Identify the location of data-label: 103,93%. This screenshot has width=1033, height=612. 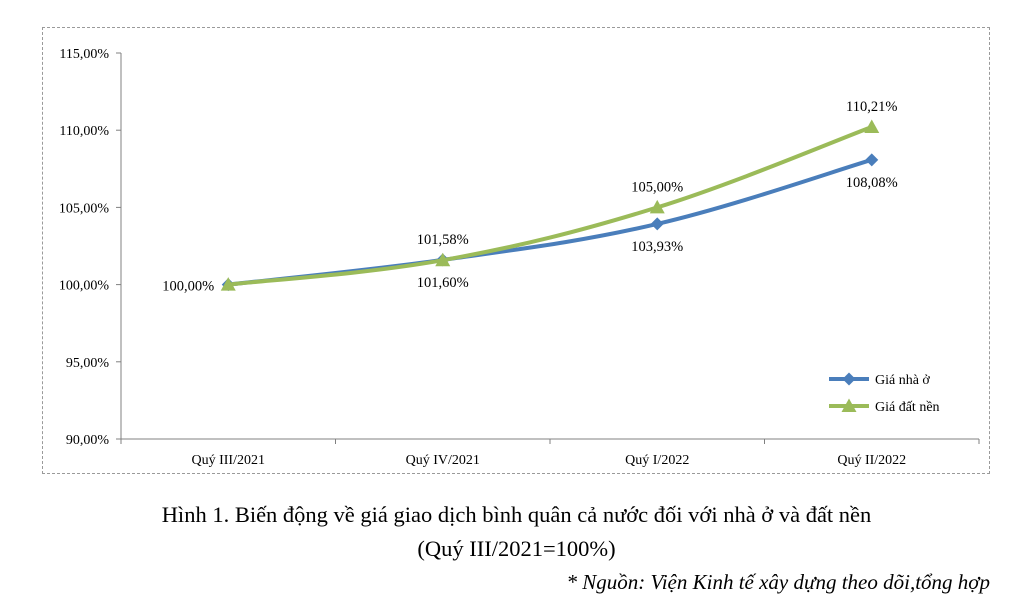
(657, 247).